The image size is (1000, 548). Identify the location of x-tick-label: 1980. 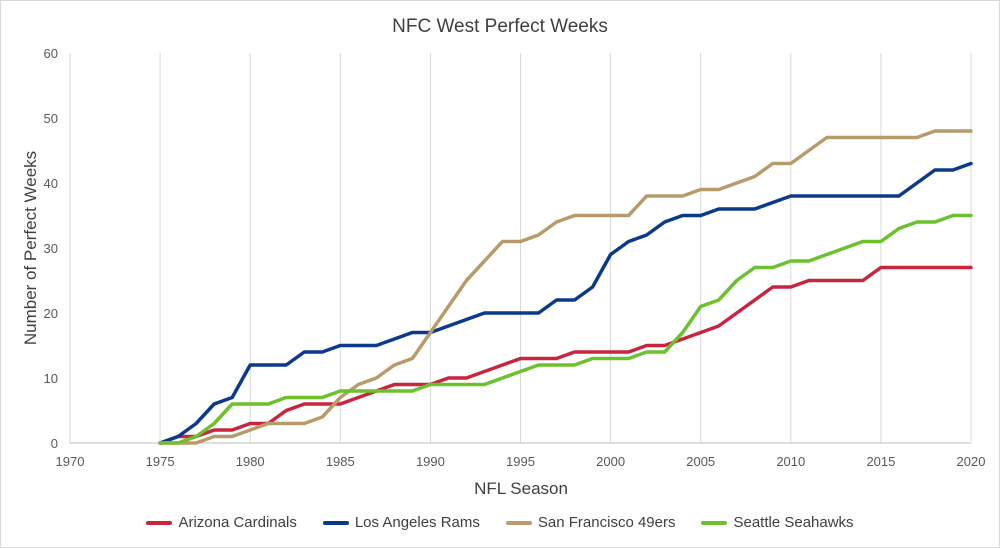
(250, 461).